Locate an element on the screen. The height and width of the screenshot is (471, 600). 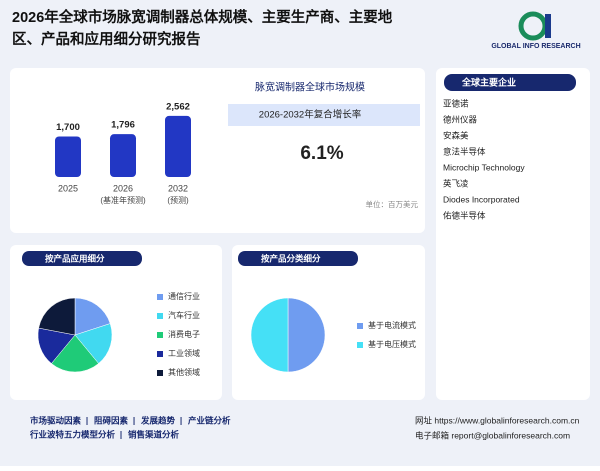
footer-link: 行业波特五力模型分析 is located at coordinates (72, 434).